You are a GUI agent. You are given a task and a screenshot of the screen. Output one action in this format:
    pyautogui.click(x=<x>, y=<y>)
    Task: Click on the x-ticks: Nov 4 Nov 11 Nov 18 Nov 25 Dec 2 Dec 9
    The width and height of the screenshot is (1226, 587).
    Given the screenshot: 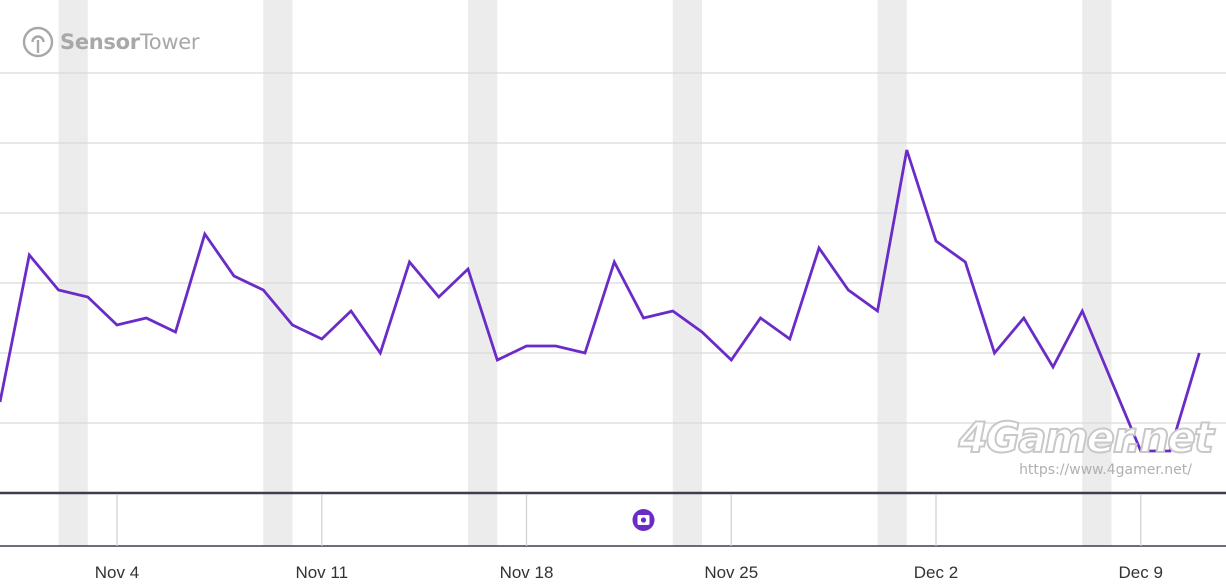 What is the action you would take?
    pyautogui.click(x=629, y=538)
    